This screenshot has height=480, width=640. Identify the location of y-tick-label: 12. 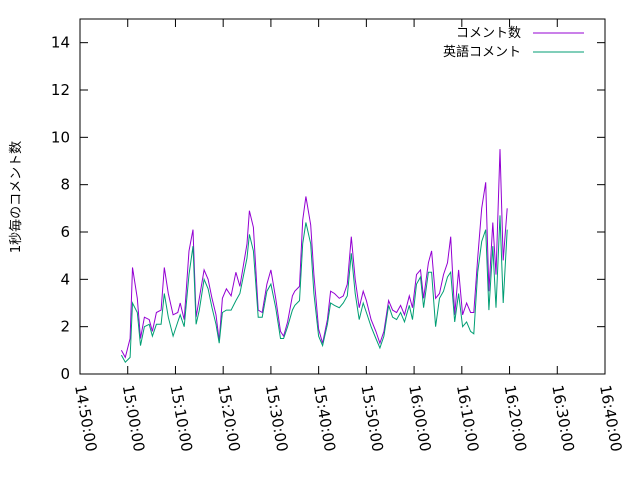
(60, 90).